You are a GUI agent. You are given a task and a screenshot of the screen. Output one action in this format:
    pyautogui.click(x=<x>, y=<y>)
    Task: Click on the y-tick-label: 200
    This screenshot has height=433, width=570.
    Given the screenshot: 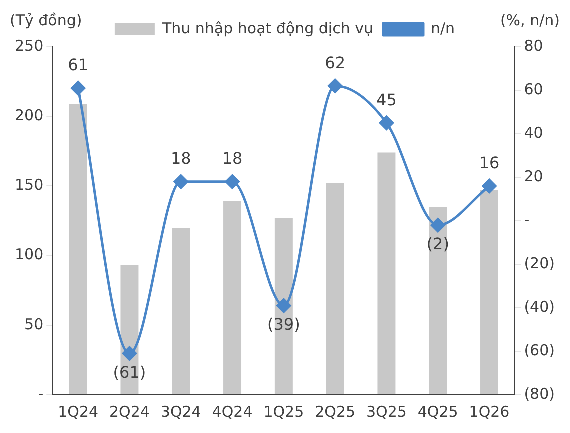 What is the action you would take?
    pyautogui.click(x=29, y=115)
    